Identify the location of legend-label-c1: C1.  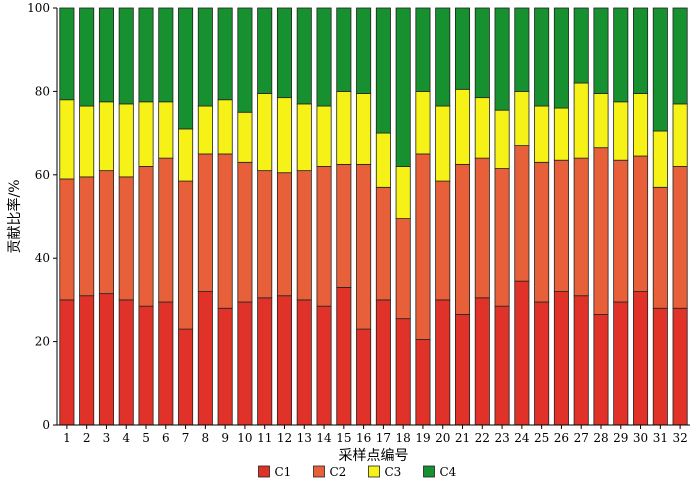
(283, 472).